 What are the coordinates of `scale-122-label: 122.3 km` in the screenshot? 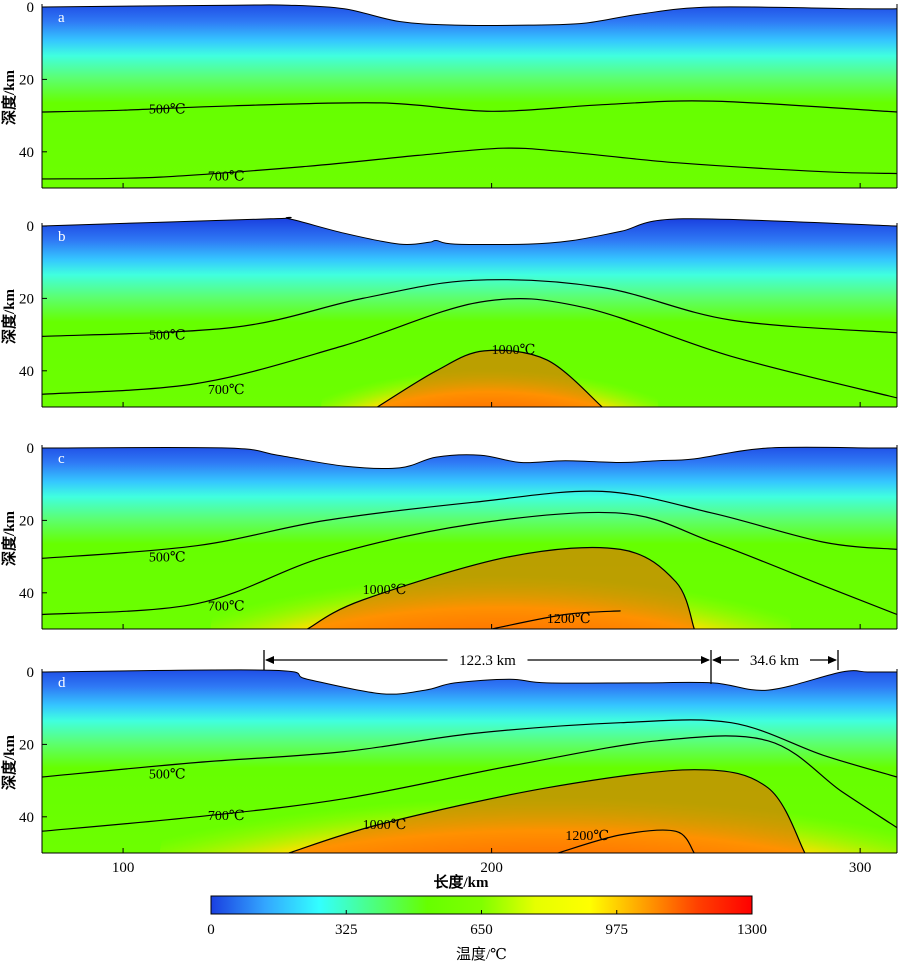 It's located at (487, 661).